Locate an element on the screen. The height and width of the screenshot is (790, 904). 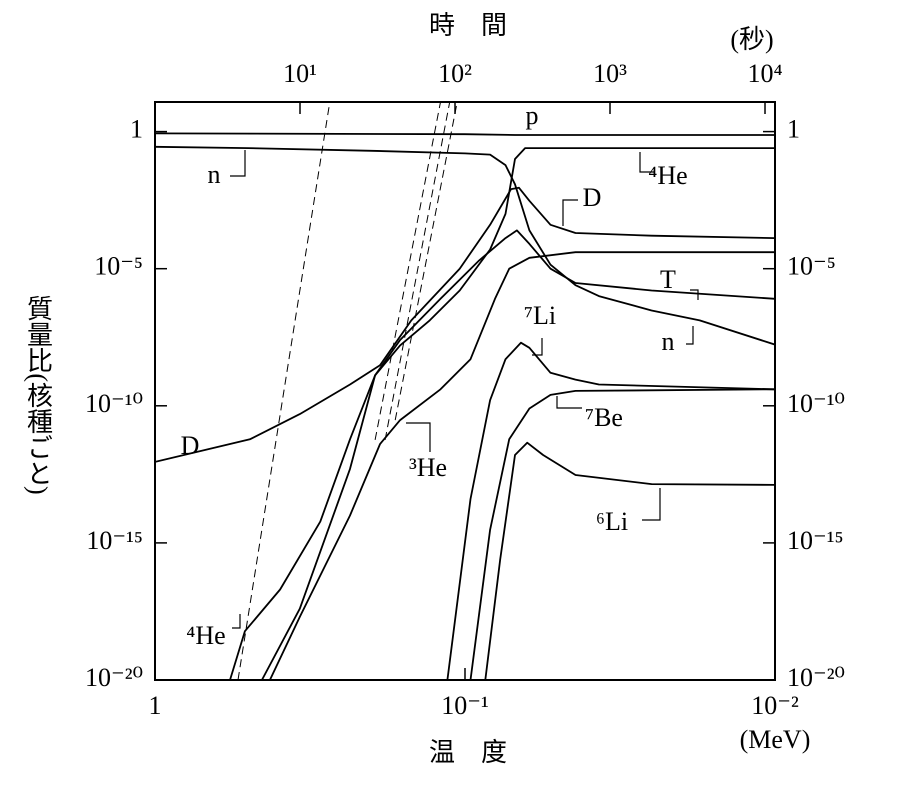
y2-tick-label: 10⁻⁵ is located at coordinates (811, 266).